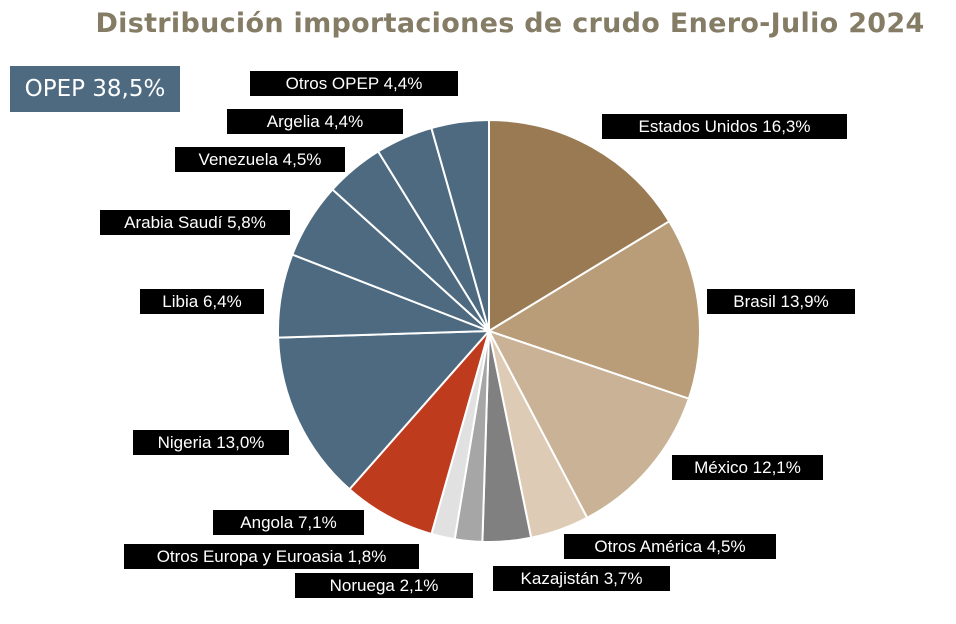 This screenshot has height=624, width=956. I want to click on slice-label: Kazajistán 3,7%, so click(581, 578).